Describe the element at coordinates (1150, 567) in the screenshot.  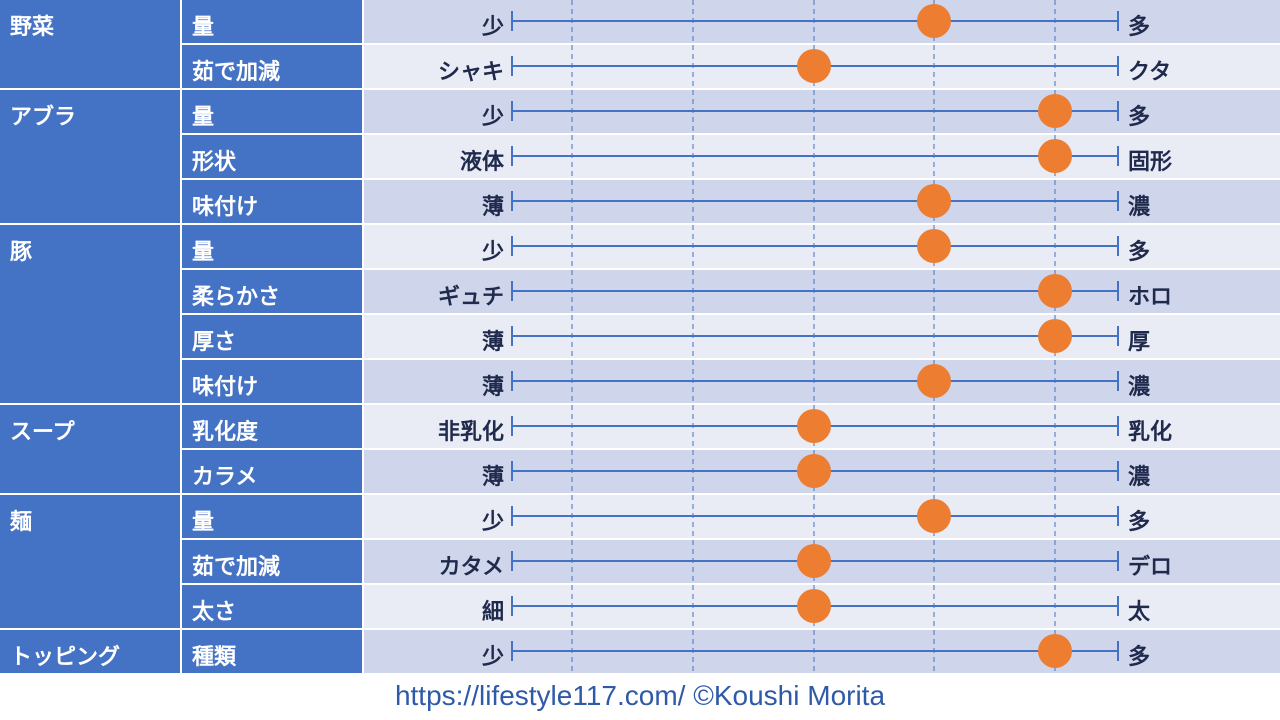
I see `scale-high-label: デロ` at that location.